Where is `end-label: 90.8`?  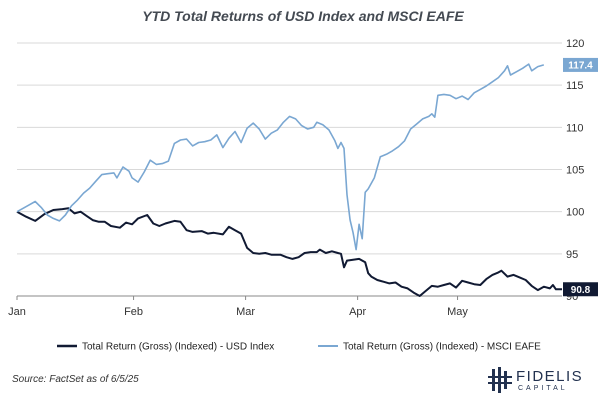
end-label: 90.8 is located at coordinates (581, 290).